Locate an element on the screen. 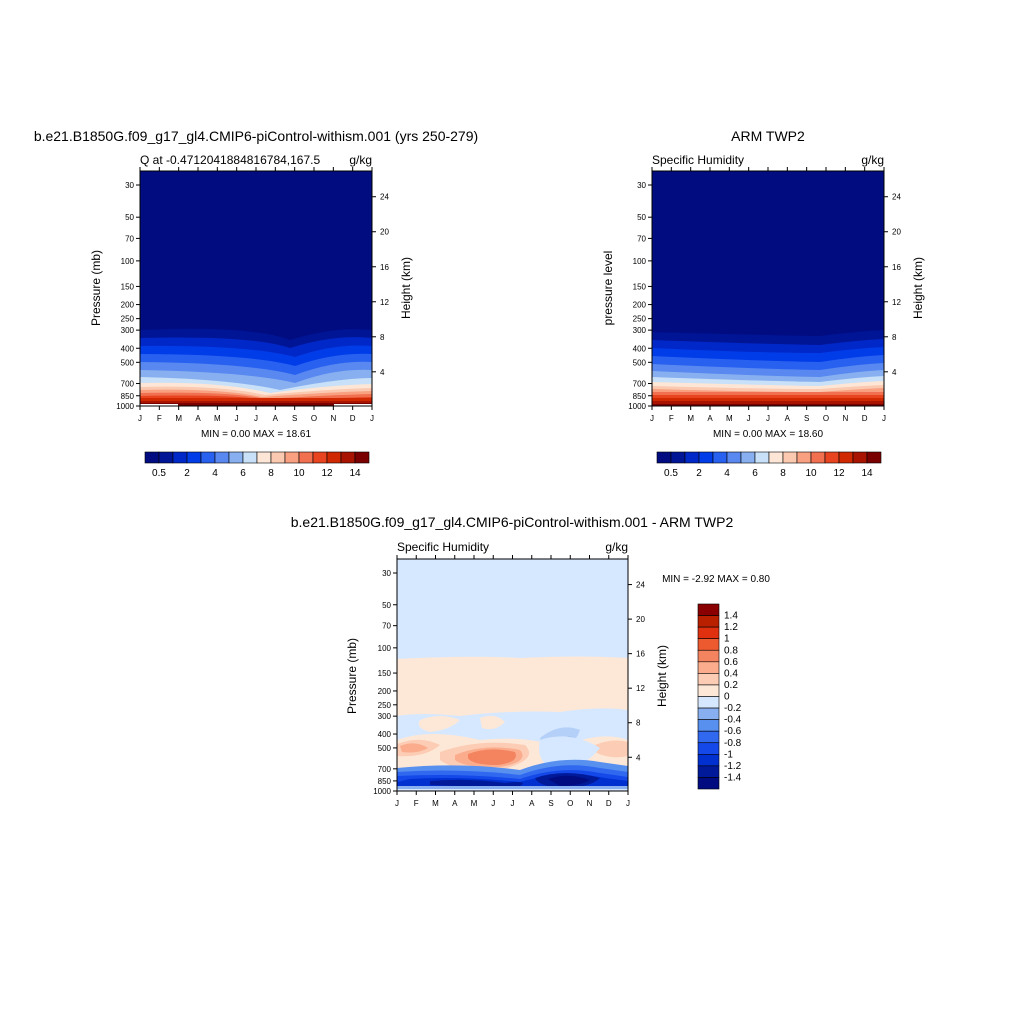 Image resolution: width=1024 pixels, height=1024 pixels. colorbar-label: -0.8 is located at coordinates (733, 743).